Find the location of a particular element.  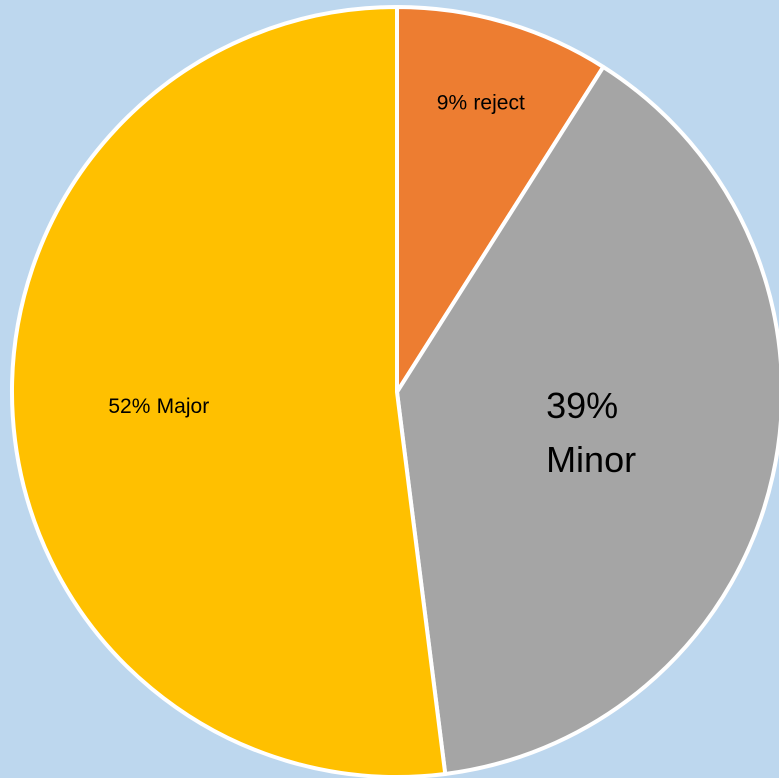

data-label-value: 52% is located at coordinates (129, 406).